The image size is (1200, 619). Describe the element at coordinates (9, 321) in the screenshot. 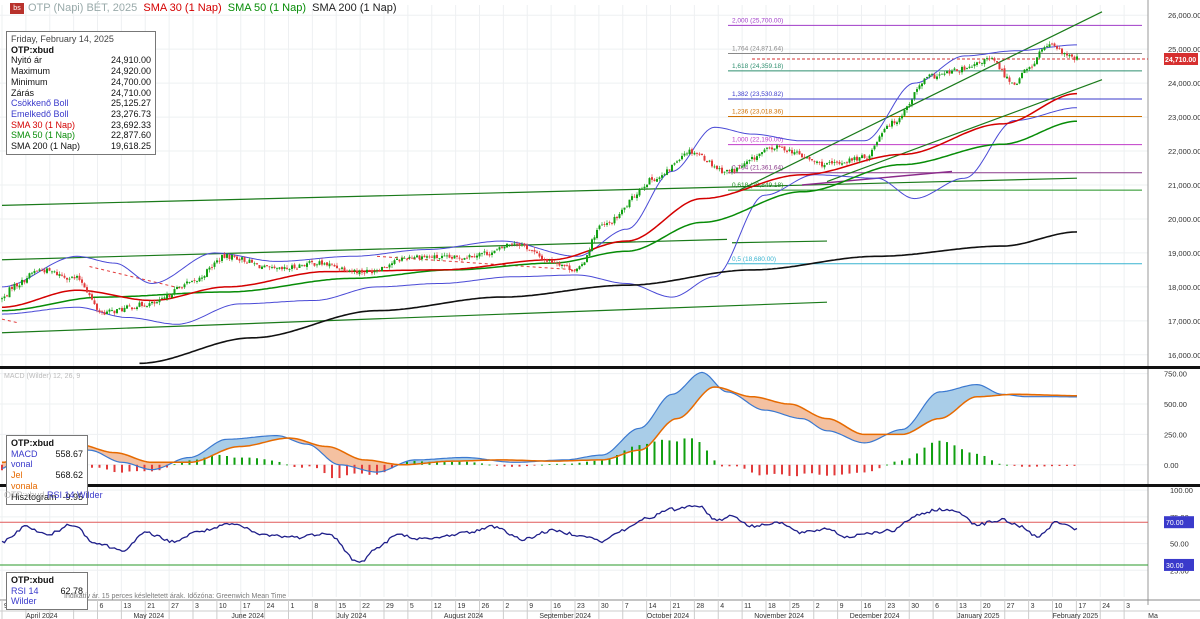

I see `dashed-trend-line` at that location.